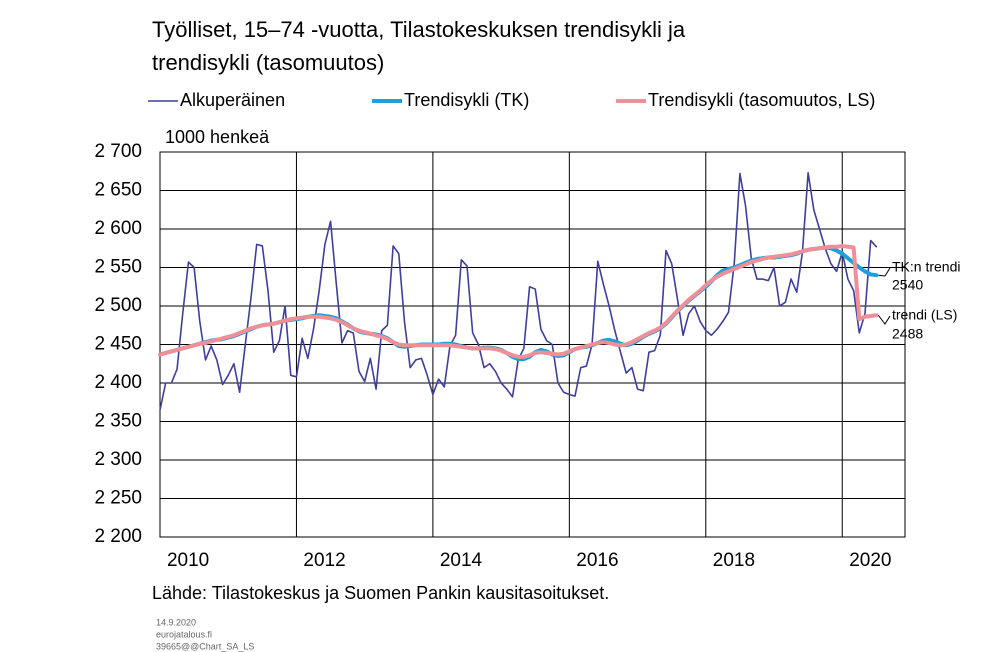  Describe the element at coordinates (118, 498) in the screenshot. I see `y-tick-label: 2 250` at that location.